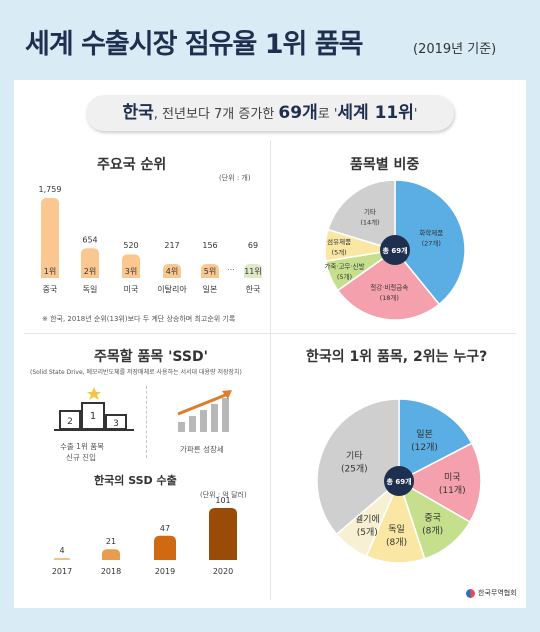 The image size is (540, 632). Describe the element at coordinates (70, 422) in the screenshot. I see `podium-second: 2` at that location.